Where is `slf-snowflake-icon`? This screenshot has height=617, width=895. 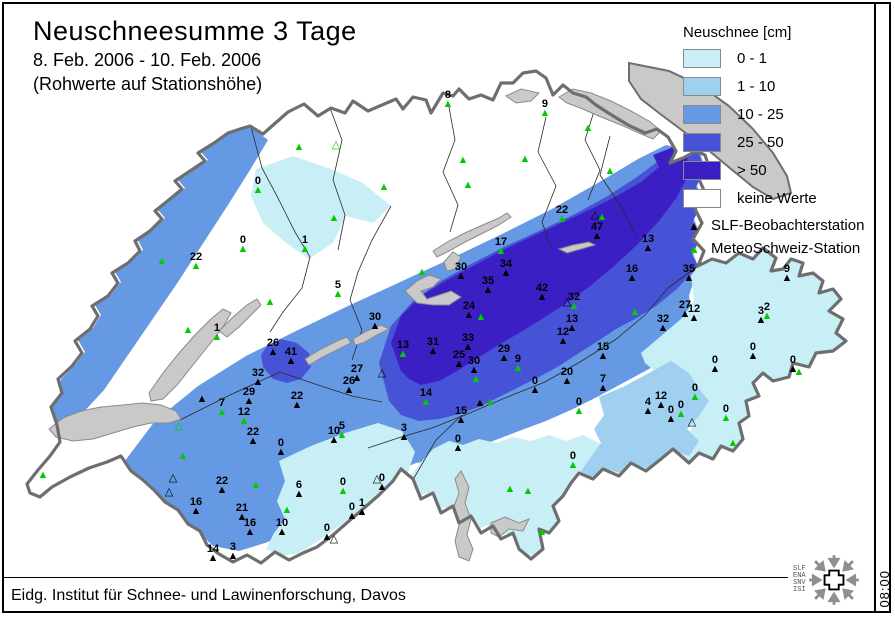 slf-snowflake-icon is located at coordinates (833, 580).